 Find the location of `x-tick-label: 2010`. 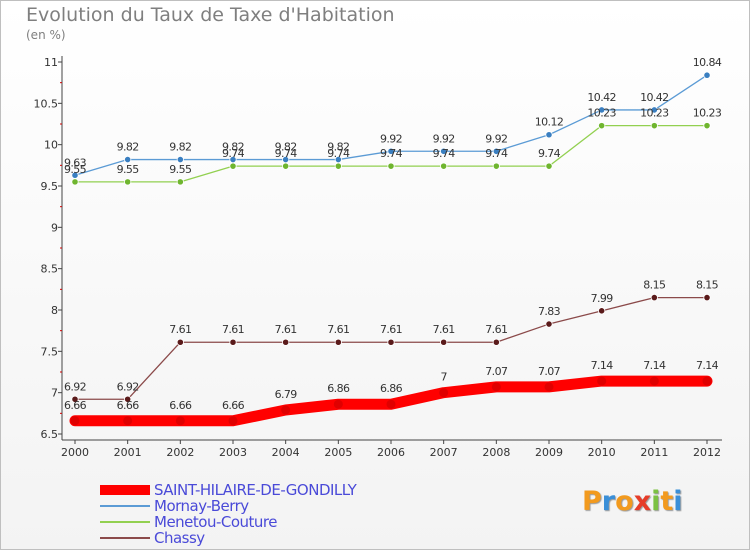

x-tick-label: 2010 is located at coordinates (602, 452).